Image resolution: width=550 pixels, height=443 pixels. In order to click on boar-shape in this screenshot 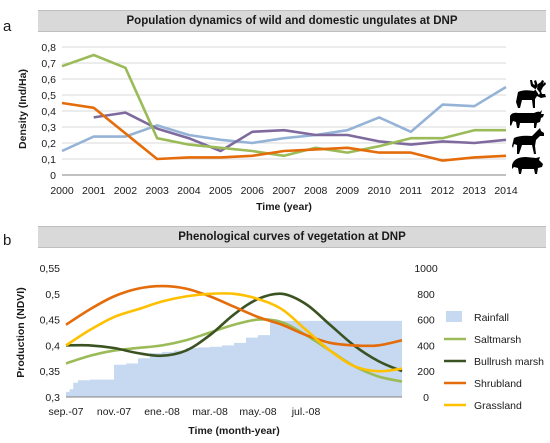, I will do `click(527, 165)`.